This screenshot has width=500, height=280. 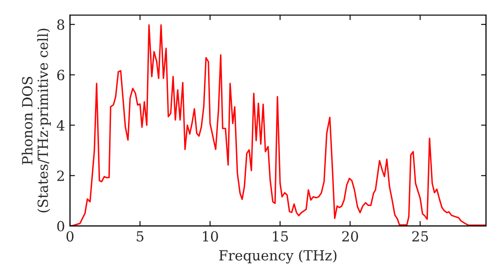 I want to click on x-tick-label: 0, so click(x=70, y=236).